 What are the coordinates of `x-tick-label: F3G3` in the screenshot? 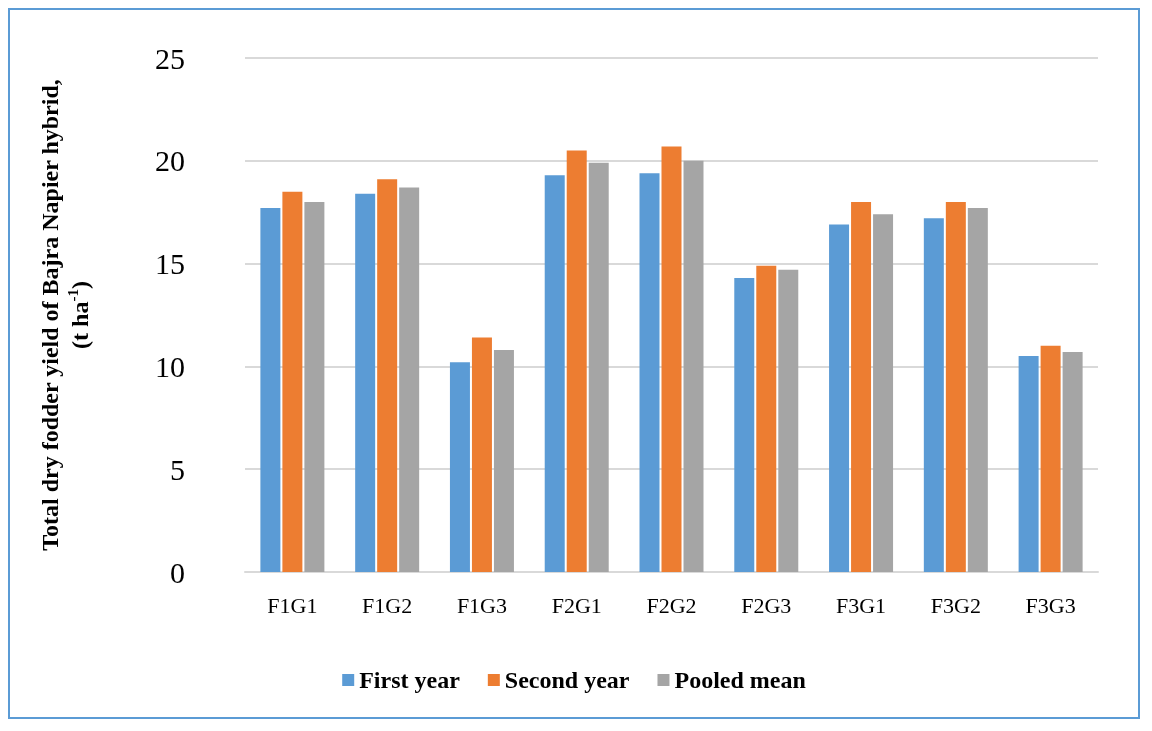 It's located at (1050, 605).